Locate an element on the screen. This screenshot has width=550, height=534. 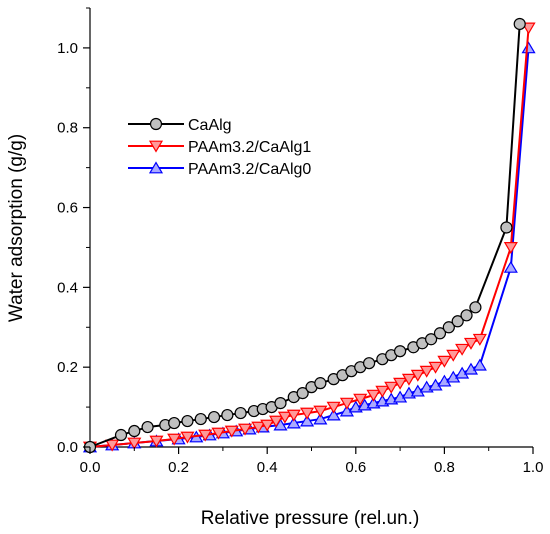
legend: CaAlg PAAm3.2/CaAlg1 PAAm3.2/CaAlg0 is located at coordinates (219, 147).